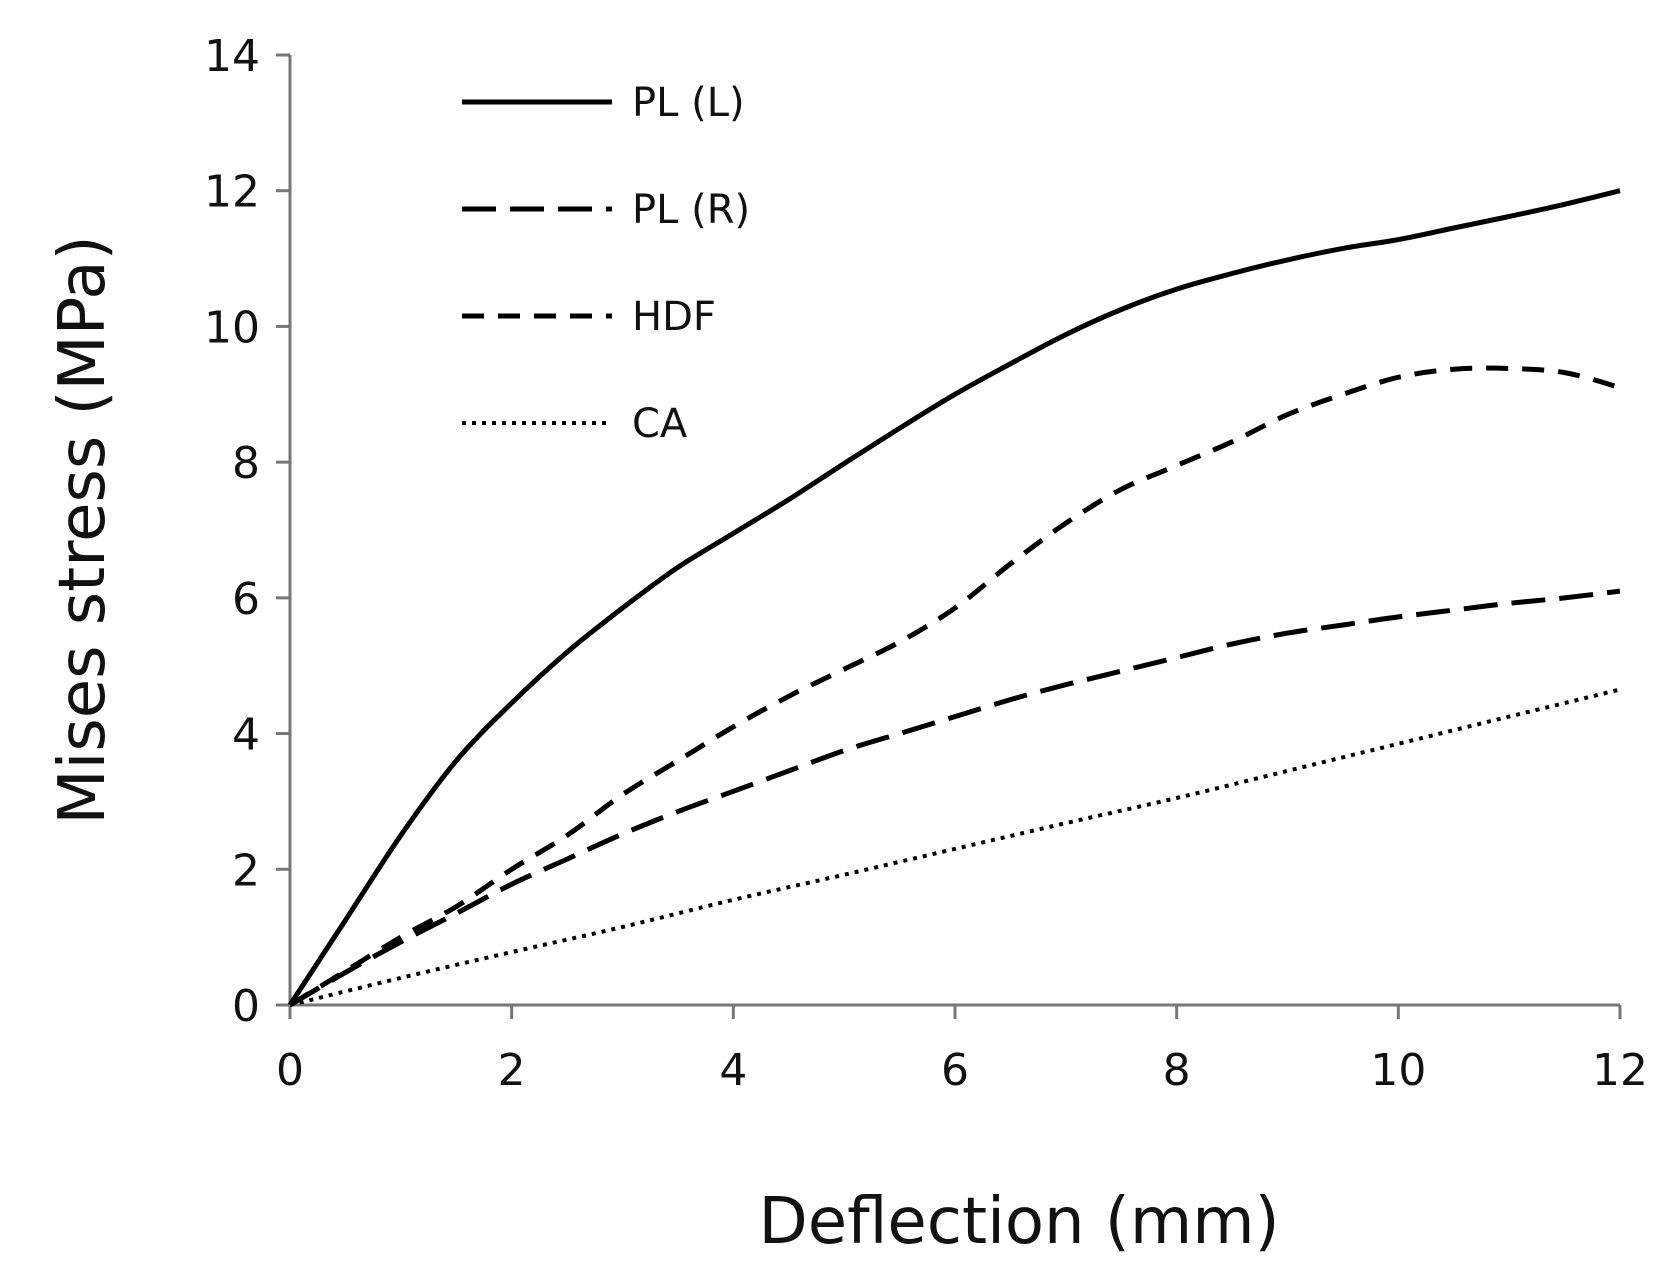 The image size is (1658, 1283). Describe the element at coordinates (290, 1070) in the screenshot. I see `x-tick-label: 0` at that location.